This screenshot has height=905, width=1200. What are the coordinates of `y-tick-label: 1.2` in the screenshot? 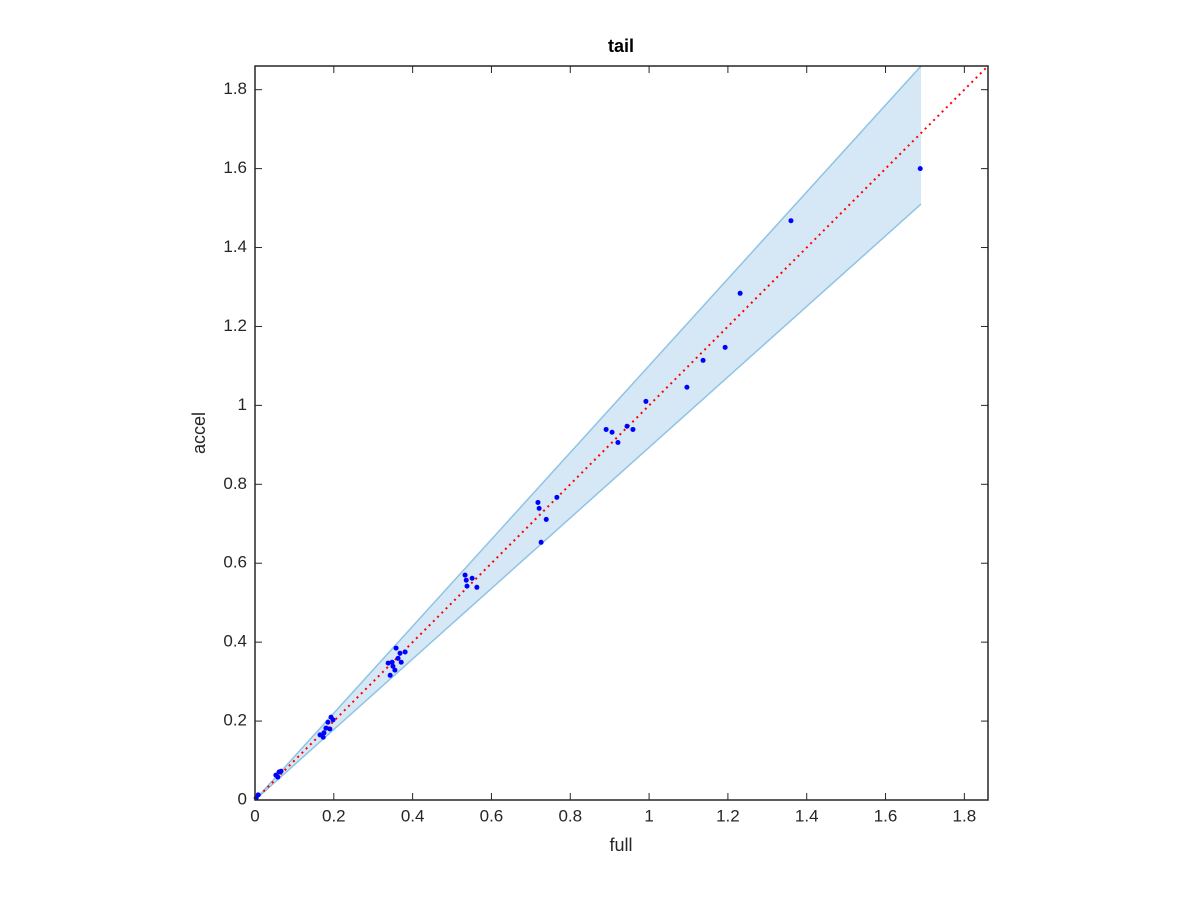 It's located at (235, 325).